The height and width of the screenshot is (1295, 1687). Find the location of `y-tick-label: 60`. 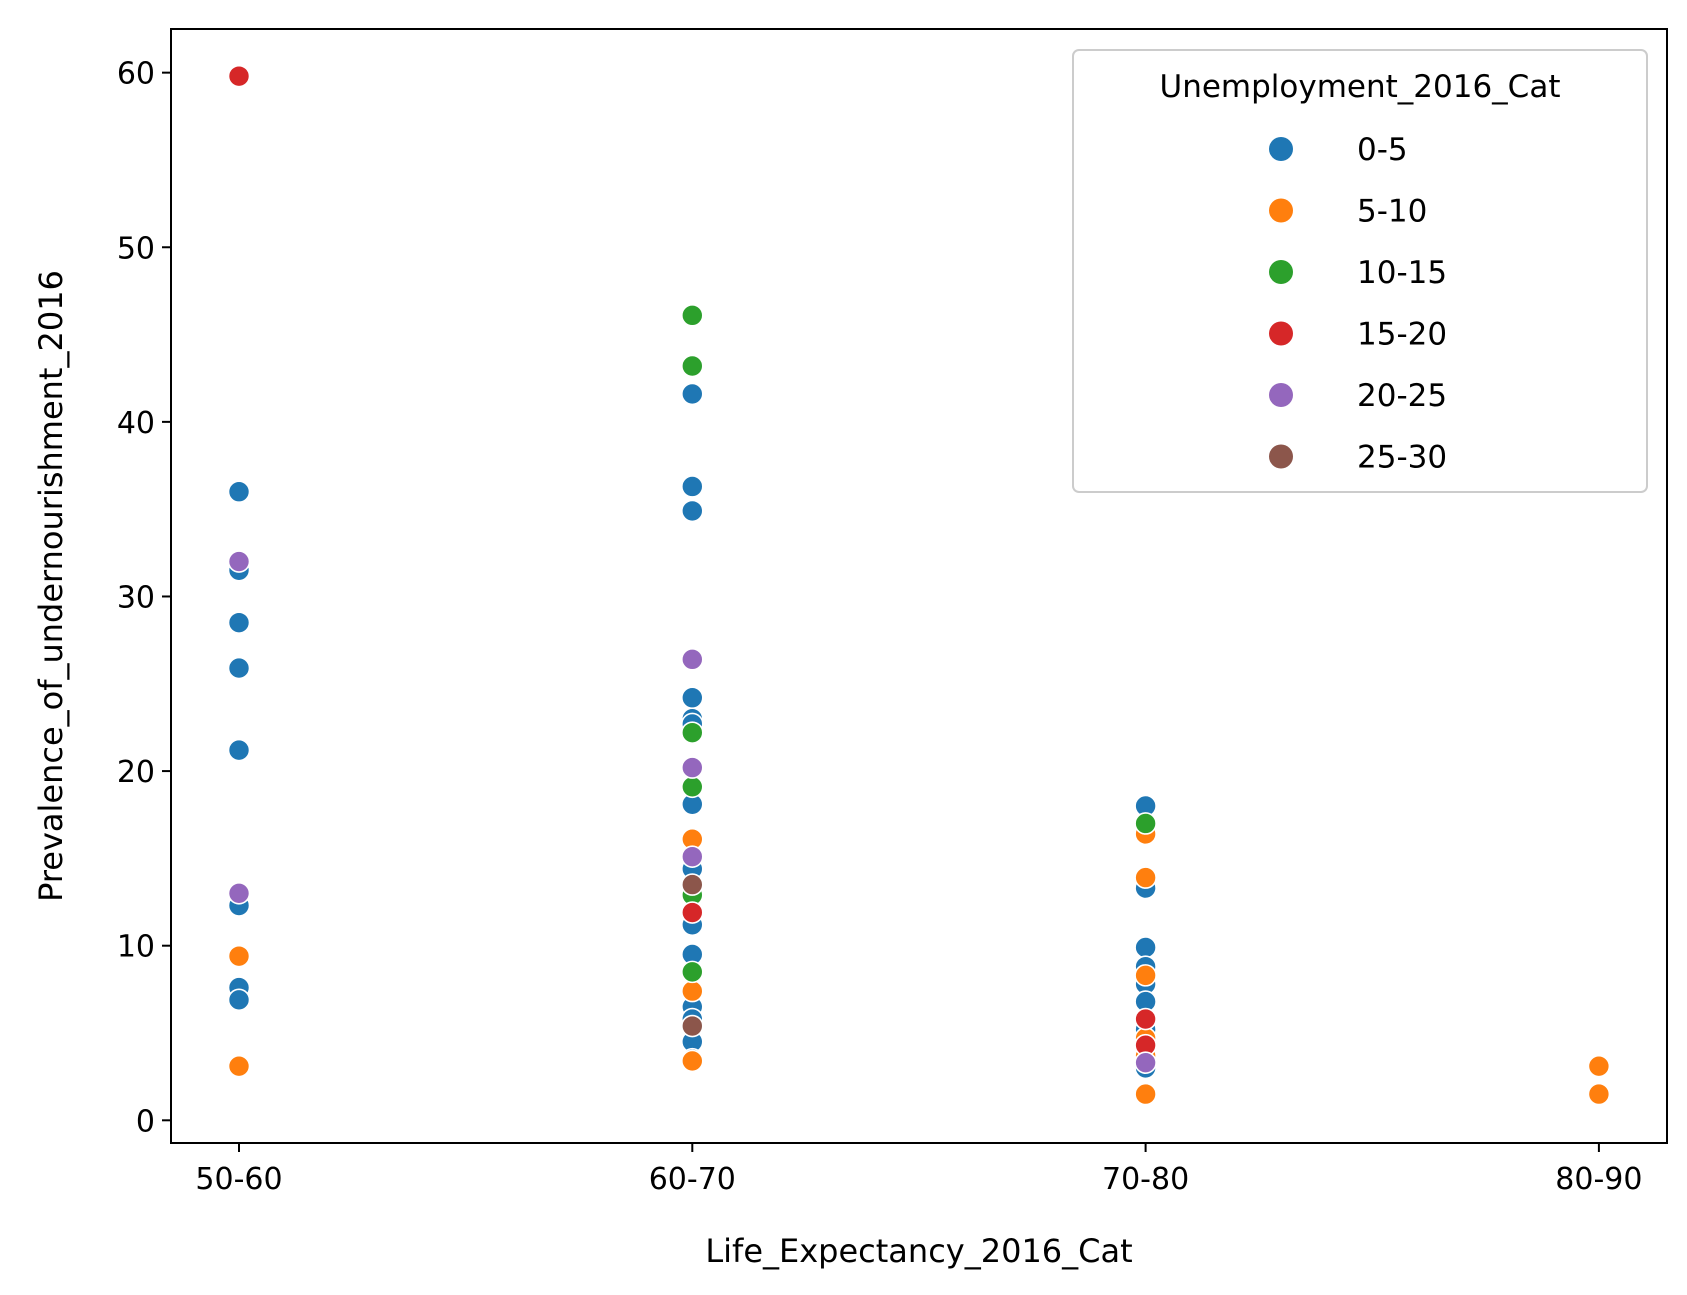

y-tick-label: 60 is located at coordinates (136, 74).